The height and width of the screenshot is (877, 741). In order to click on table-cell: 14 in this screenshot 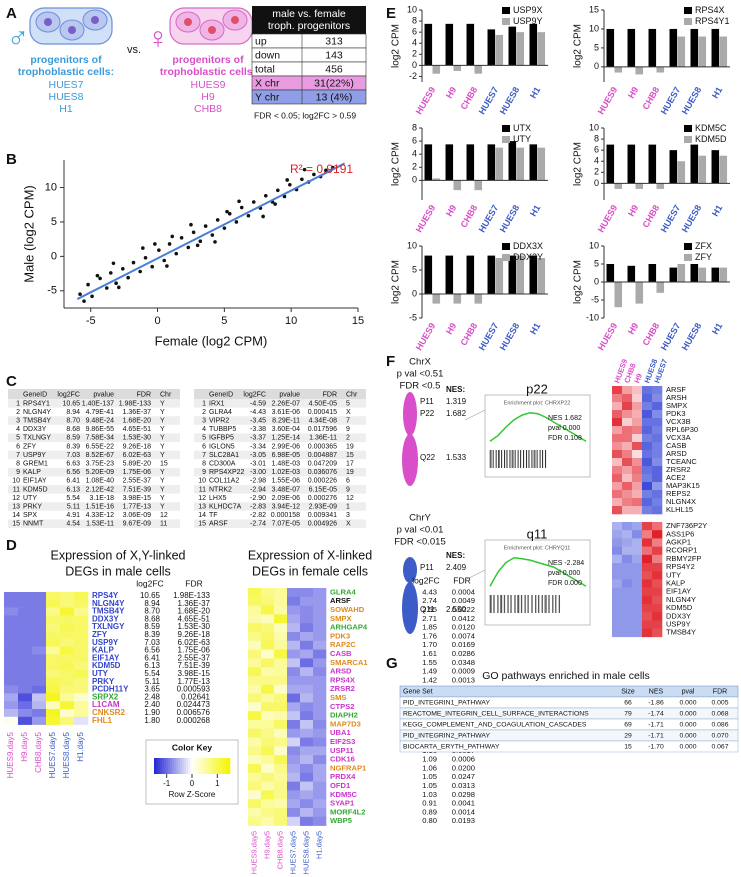, I will do `click(202, 515)`.